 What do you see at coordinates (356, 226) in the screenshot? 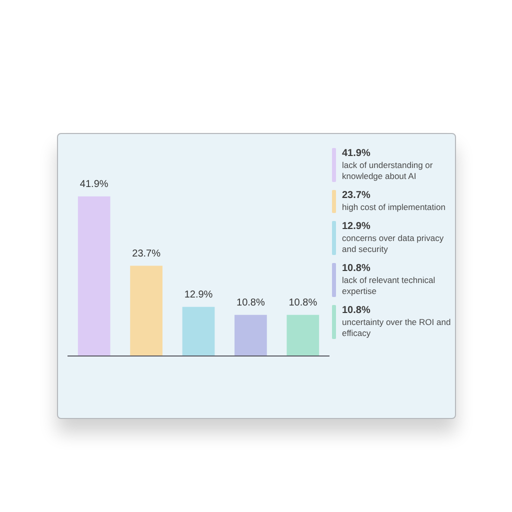
I see `text: 12.9%` at bounding box center [356, 226].